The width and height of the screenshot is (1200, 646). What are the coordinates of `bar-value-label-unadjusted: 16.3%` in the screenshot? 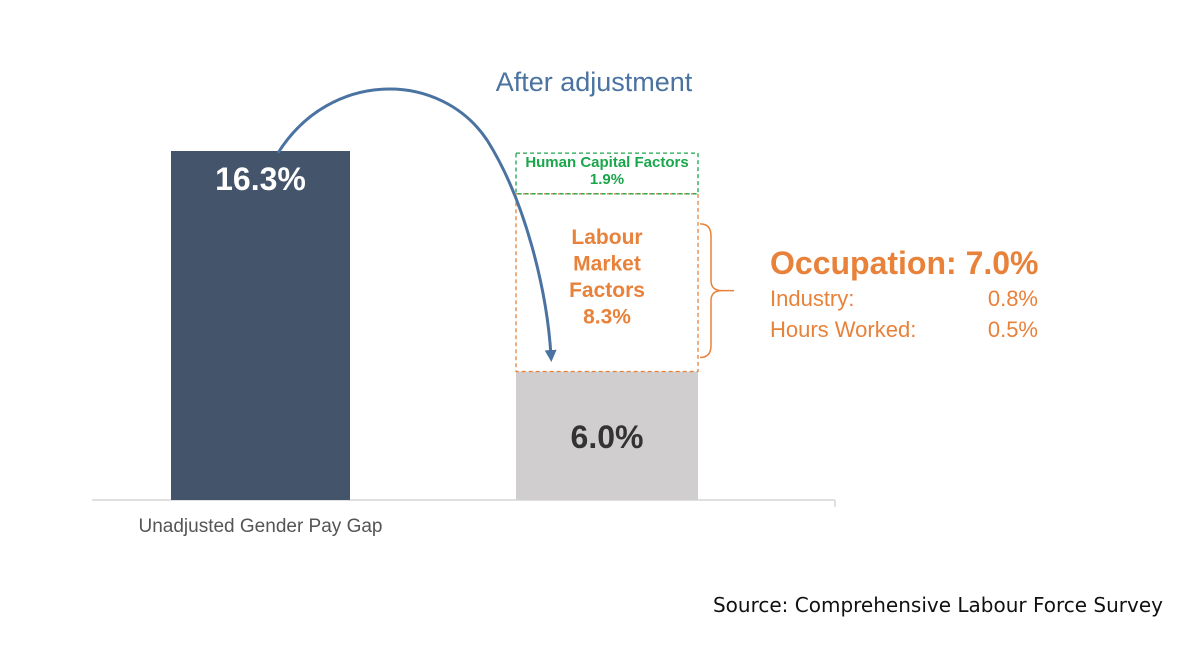 It's located at (260, 179).